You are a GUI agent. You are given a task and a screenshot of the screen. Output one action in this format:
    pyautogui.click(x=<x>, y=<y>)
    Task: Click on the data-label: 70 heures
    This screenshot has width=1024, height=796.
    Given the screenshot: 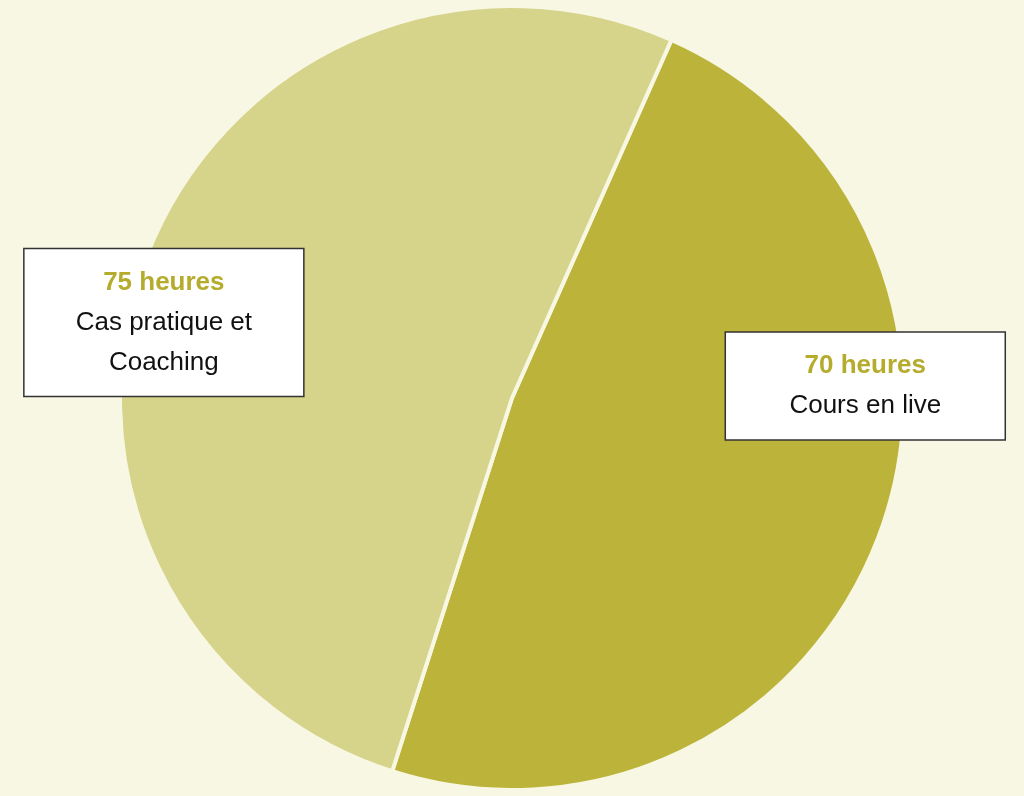 What is the action you would take?
    pyautogui.click(x=865, y=364)
    